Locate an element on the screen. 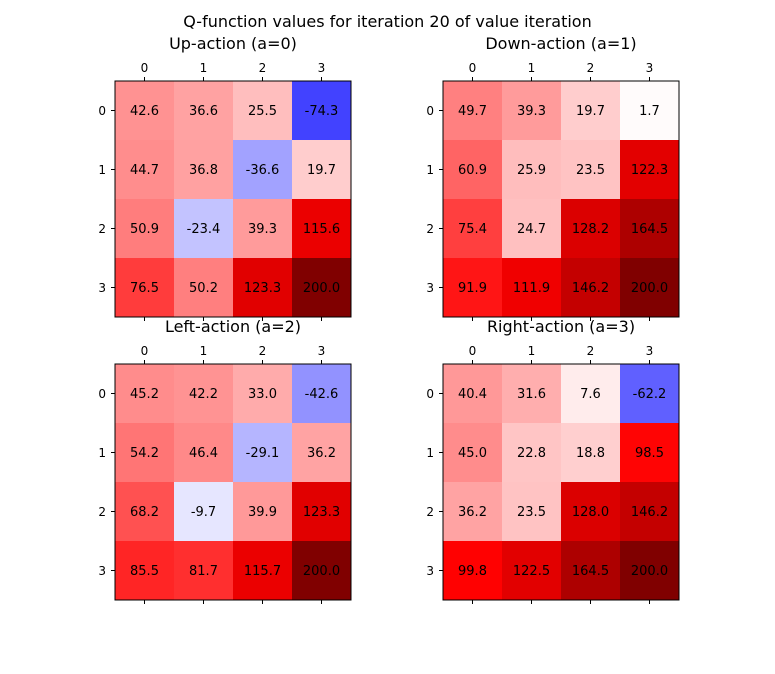  cell-value-label: 146.2 is located at coordinates (590, 288).